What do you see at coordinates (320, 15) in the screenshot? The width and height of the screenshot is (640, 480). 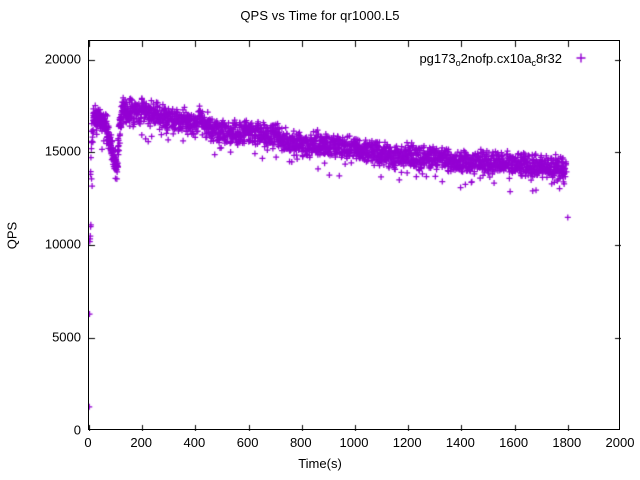 I see `chart-title: QPS vs Time for qr1000.L5` at bounding box center [320, 15].